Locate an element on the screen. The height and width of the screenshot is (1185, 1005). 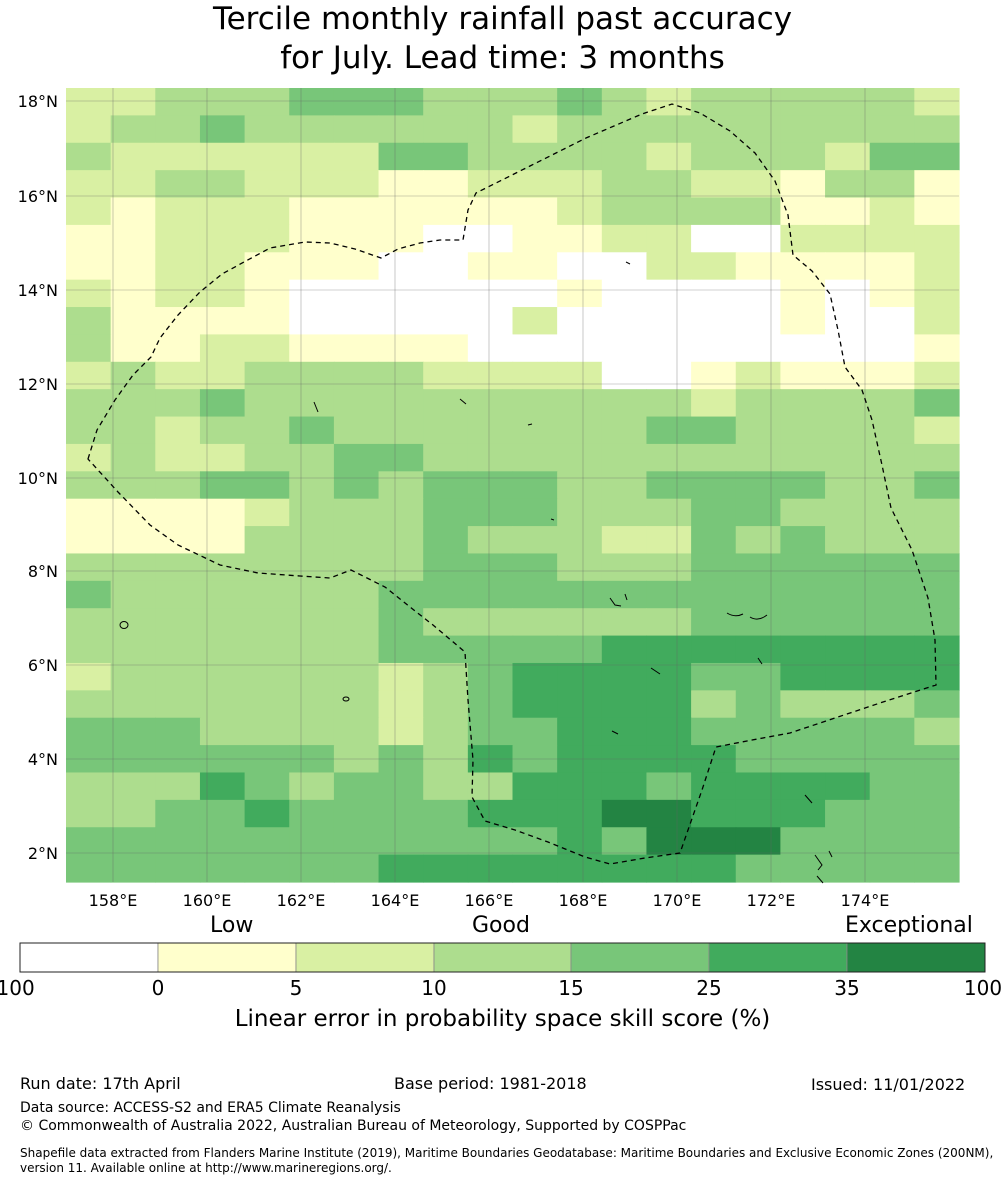
colorbar is located at coordinates (502, 957).